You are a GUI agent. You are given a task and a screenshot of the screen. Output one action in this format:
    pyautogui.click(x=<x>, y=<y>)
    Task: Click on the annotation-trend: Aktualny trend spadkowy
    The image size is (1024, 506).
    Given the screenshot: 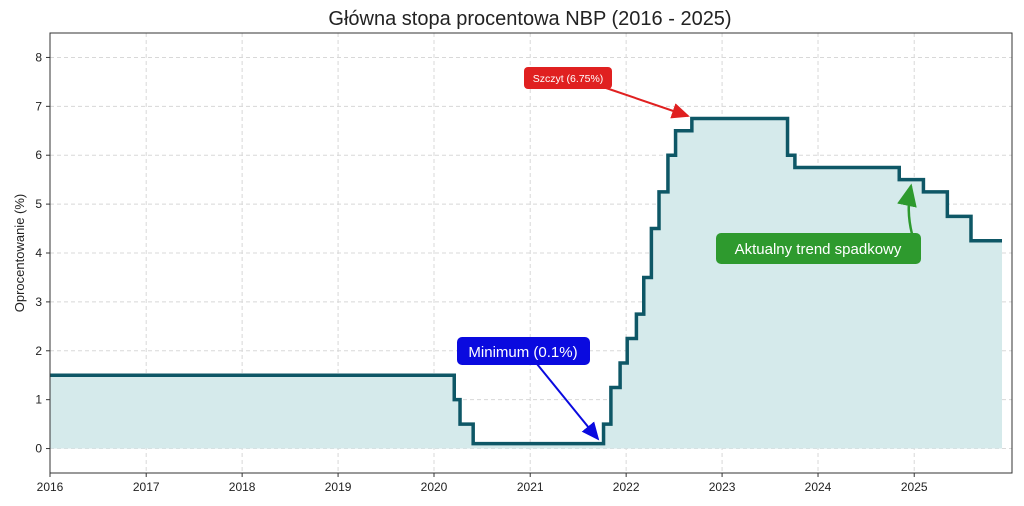 What is the action you would take?
    pyautogui.click(x=818, y=223)
    